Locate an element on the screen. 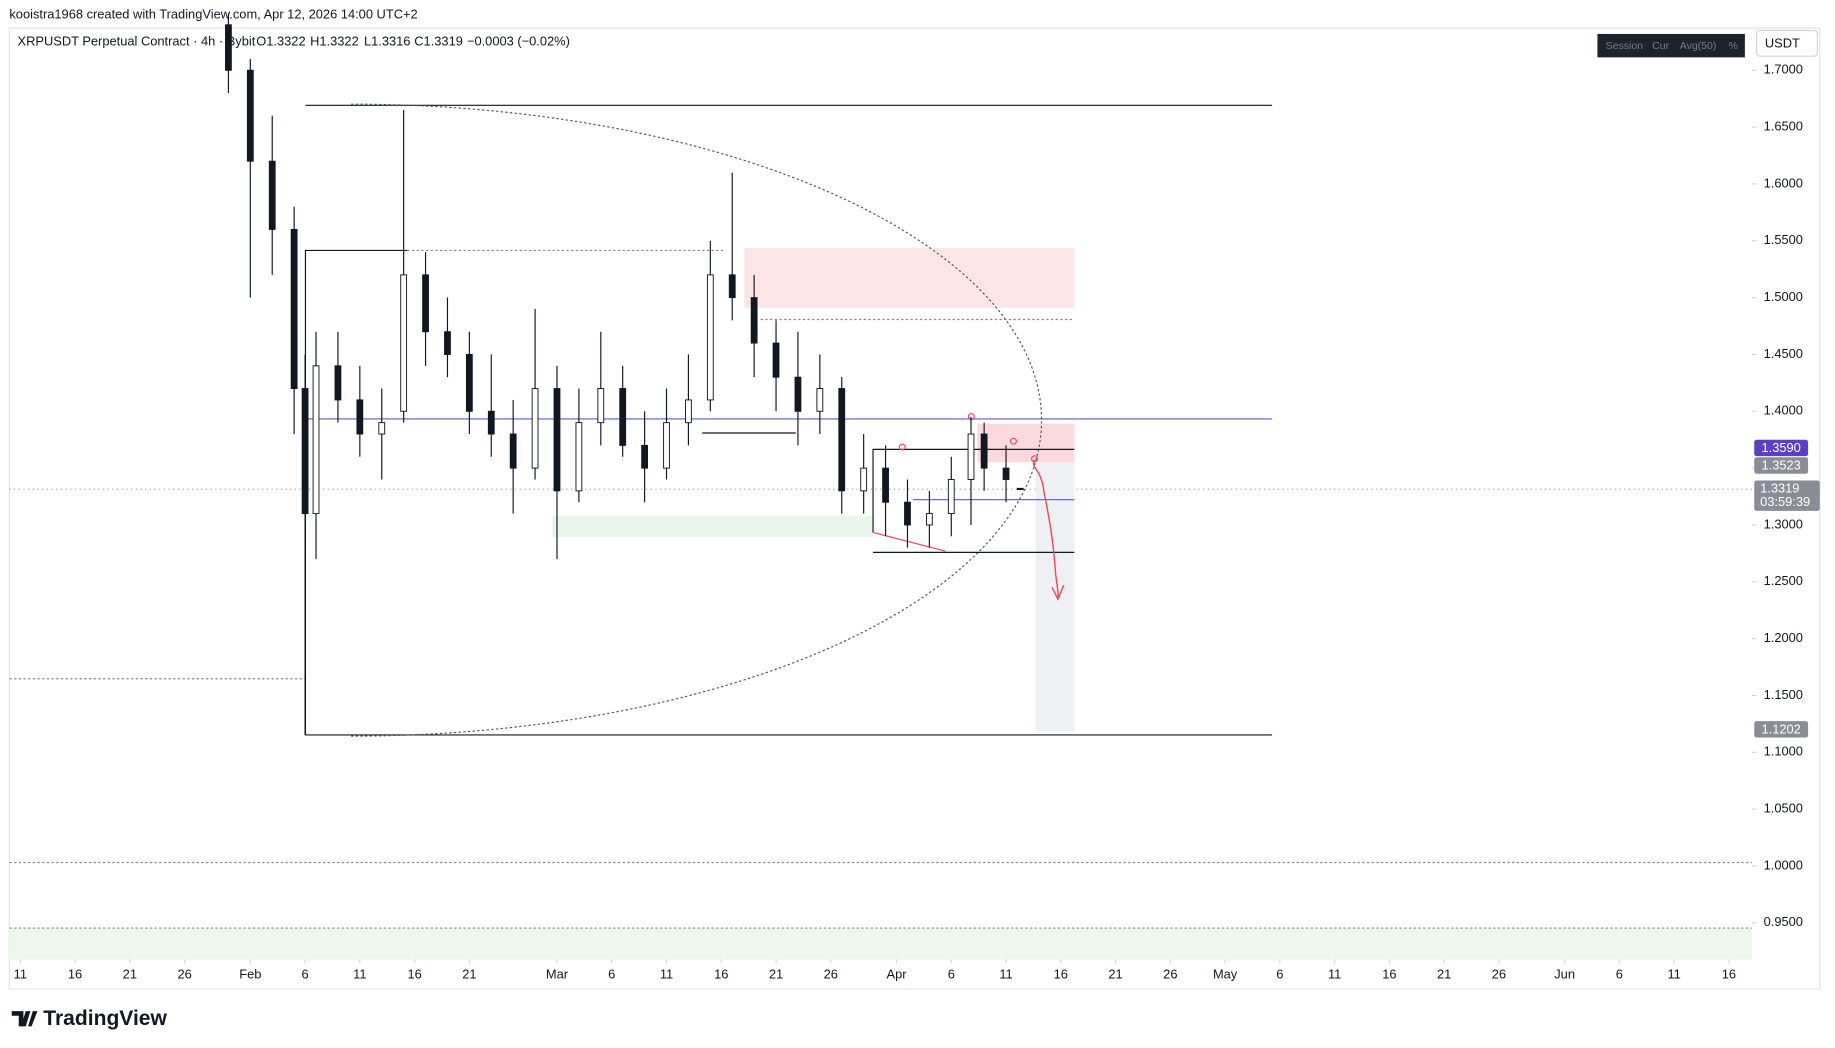 This screenshot has height=1048, width=1835. y-tick-label: 1.2500 is located at coordinates (1783, 580).